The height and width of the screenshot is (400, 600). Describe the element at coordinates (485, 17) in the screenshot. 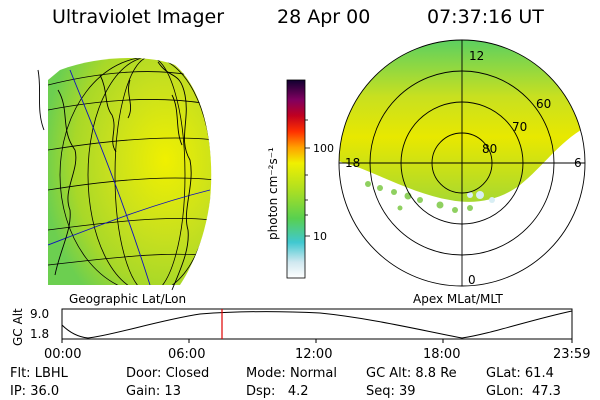

I see `time-label: 07:37:16 UT` at that location.